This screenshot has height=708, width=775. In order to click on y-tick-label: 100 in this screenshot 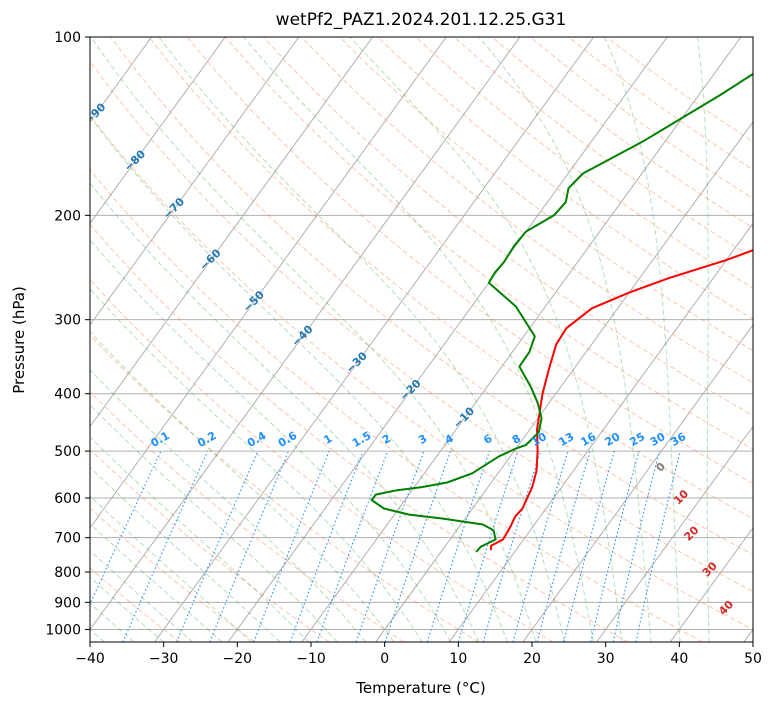, I will do `click(67, 38)`.